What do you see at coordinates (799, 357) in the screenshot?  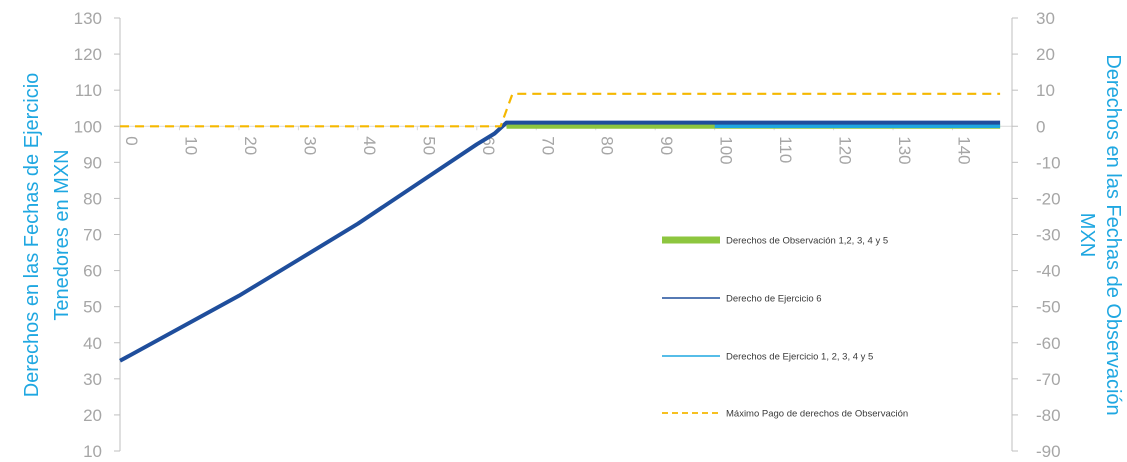 I see `legend-label-3: Derechos de Ejercicio 1, 2, 3, 4 y 5` at bounding box center [799, 357].